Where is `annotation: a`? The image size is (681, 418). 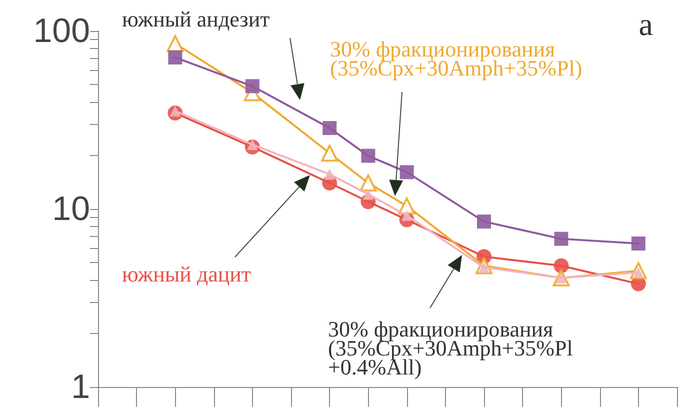 annotation: a is located at coordinates (645, 24).